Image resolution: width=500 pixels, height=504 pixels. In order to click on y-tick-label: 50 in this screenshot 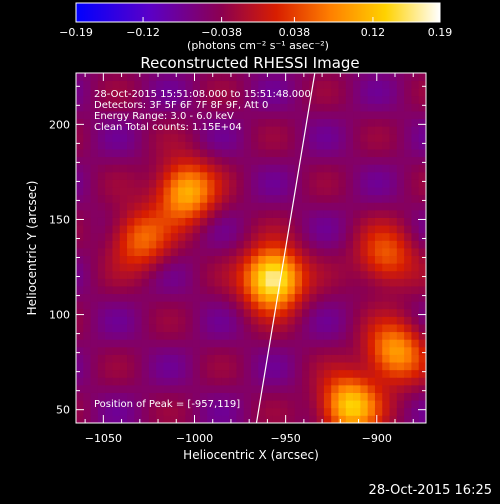, I will do `click(63, 410)`.